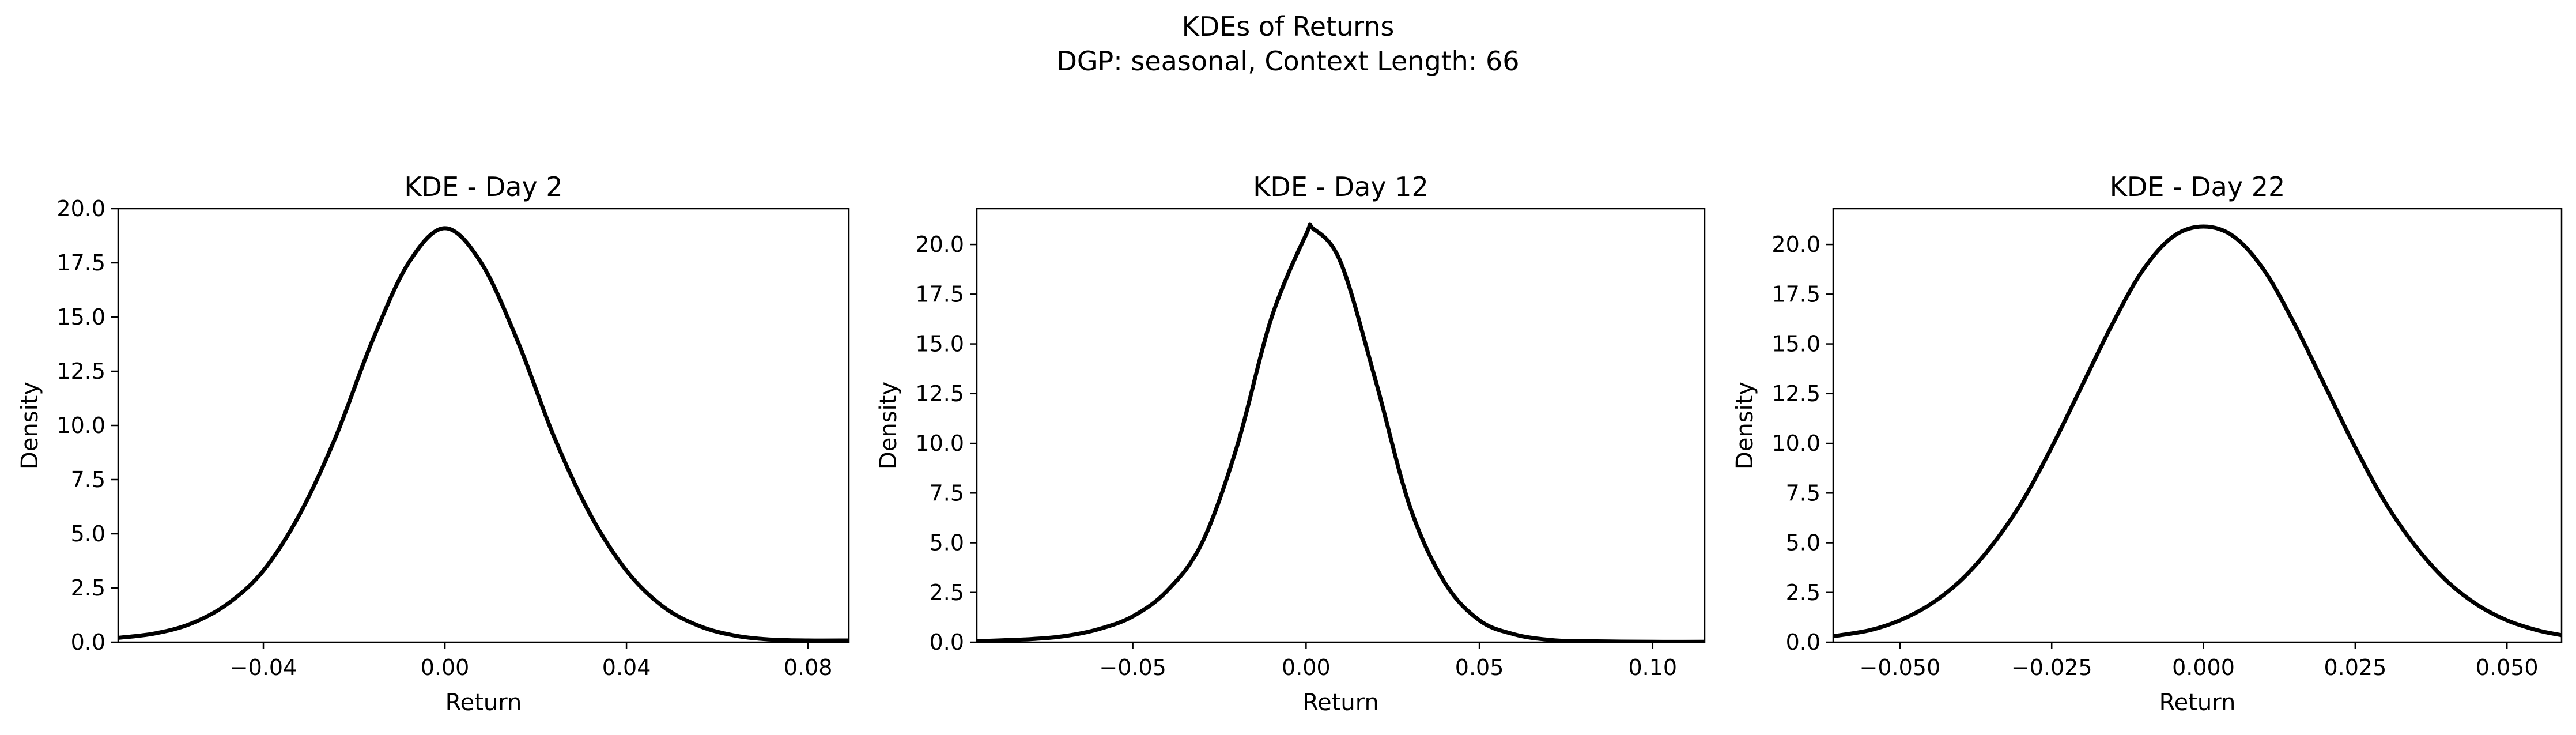 Image resolution: width=2576 pixels, height=735 pixels. I want to click on x-tick-label: 0.050, so click(2507, 667).